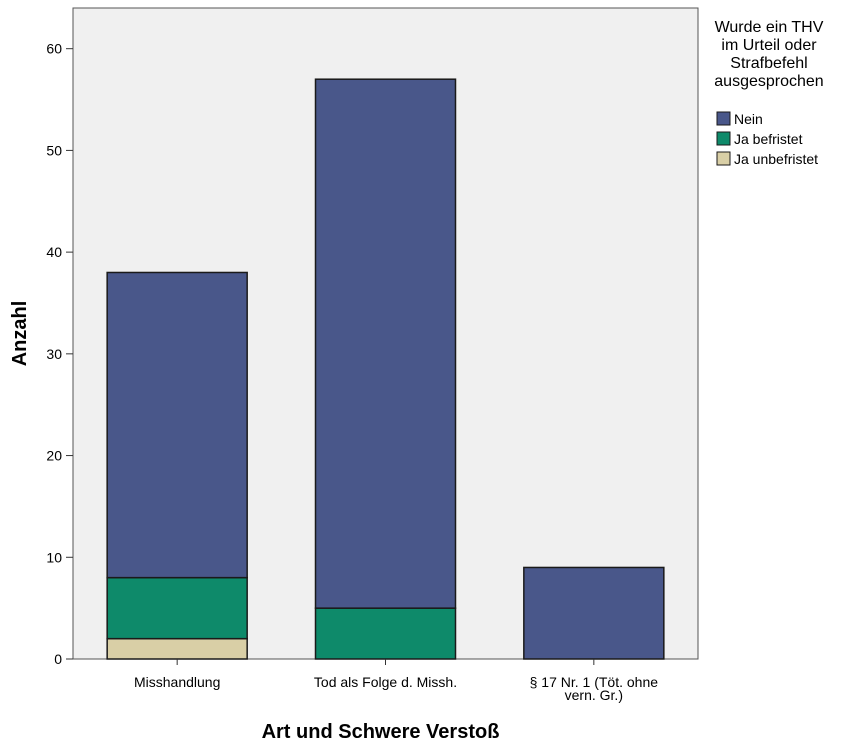 The height and width of the screenshot is (744, 846). I want to click on y-tick-label: 30, so click(54, 354).